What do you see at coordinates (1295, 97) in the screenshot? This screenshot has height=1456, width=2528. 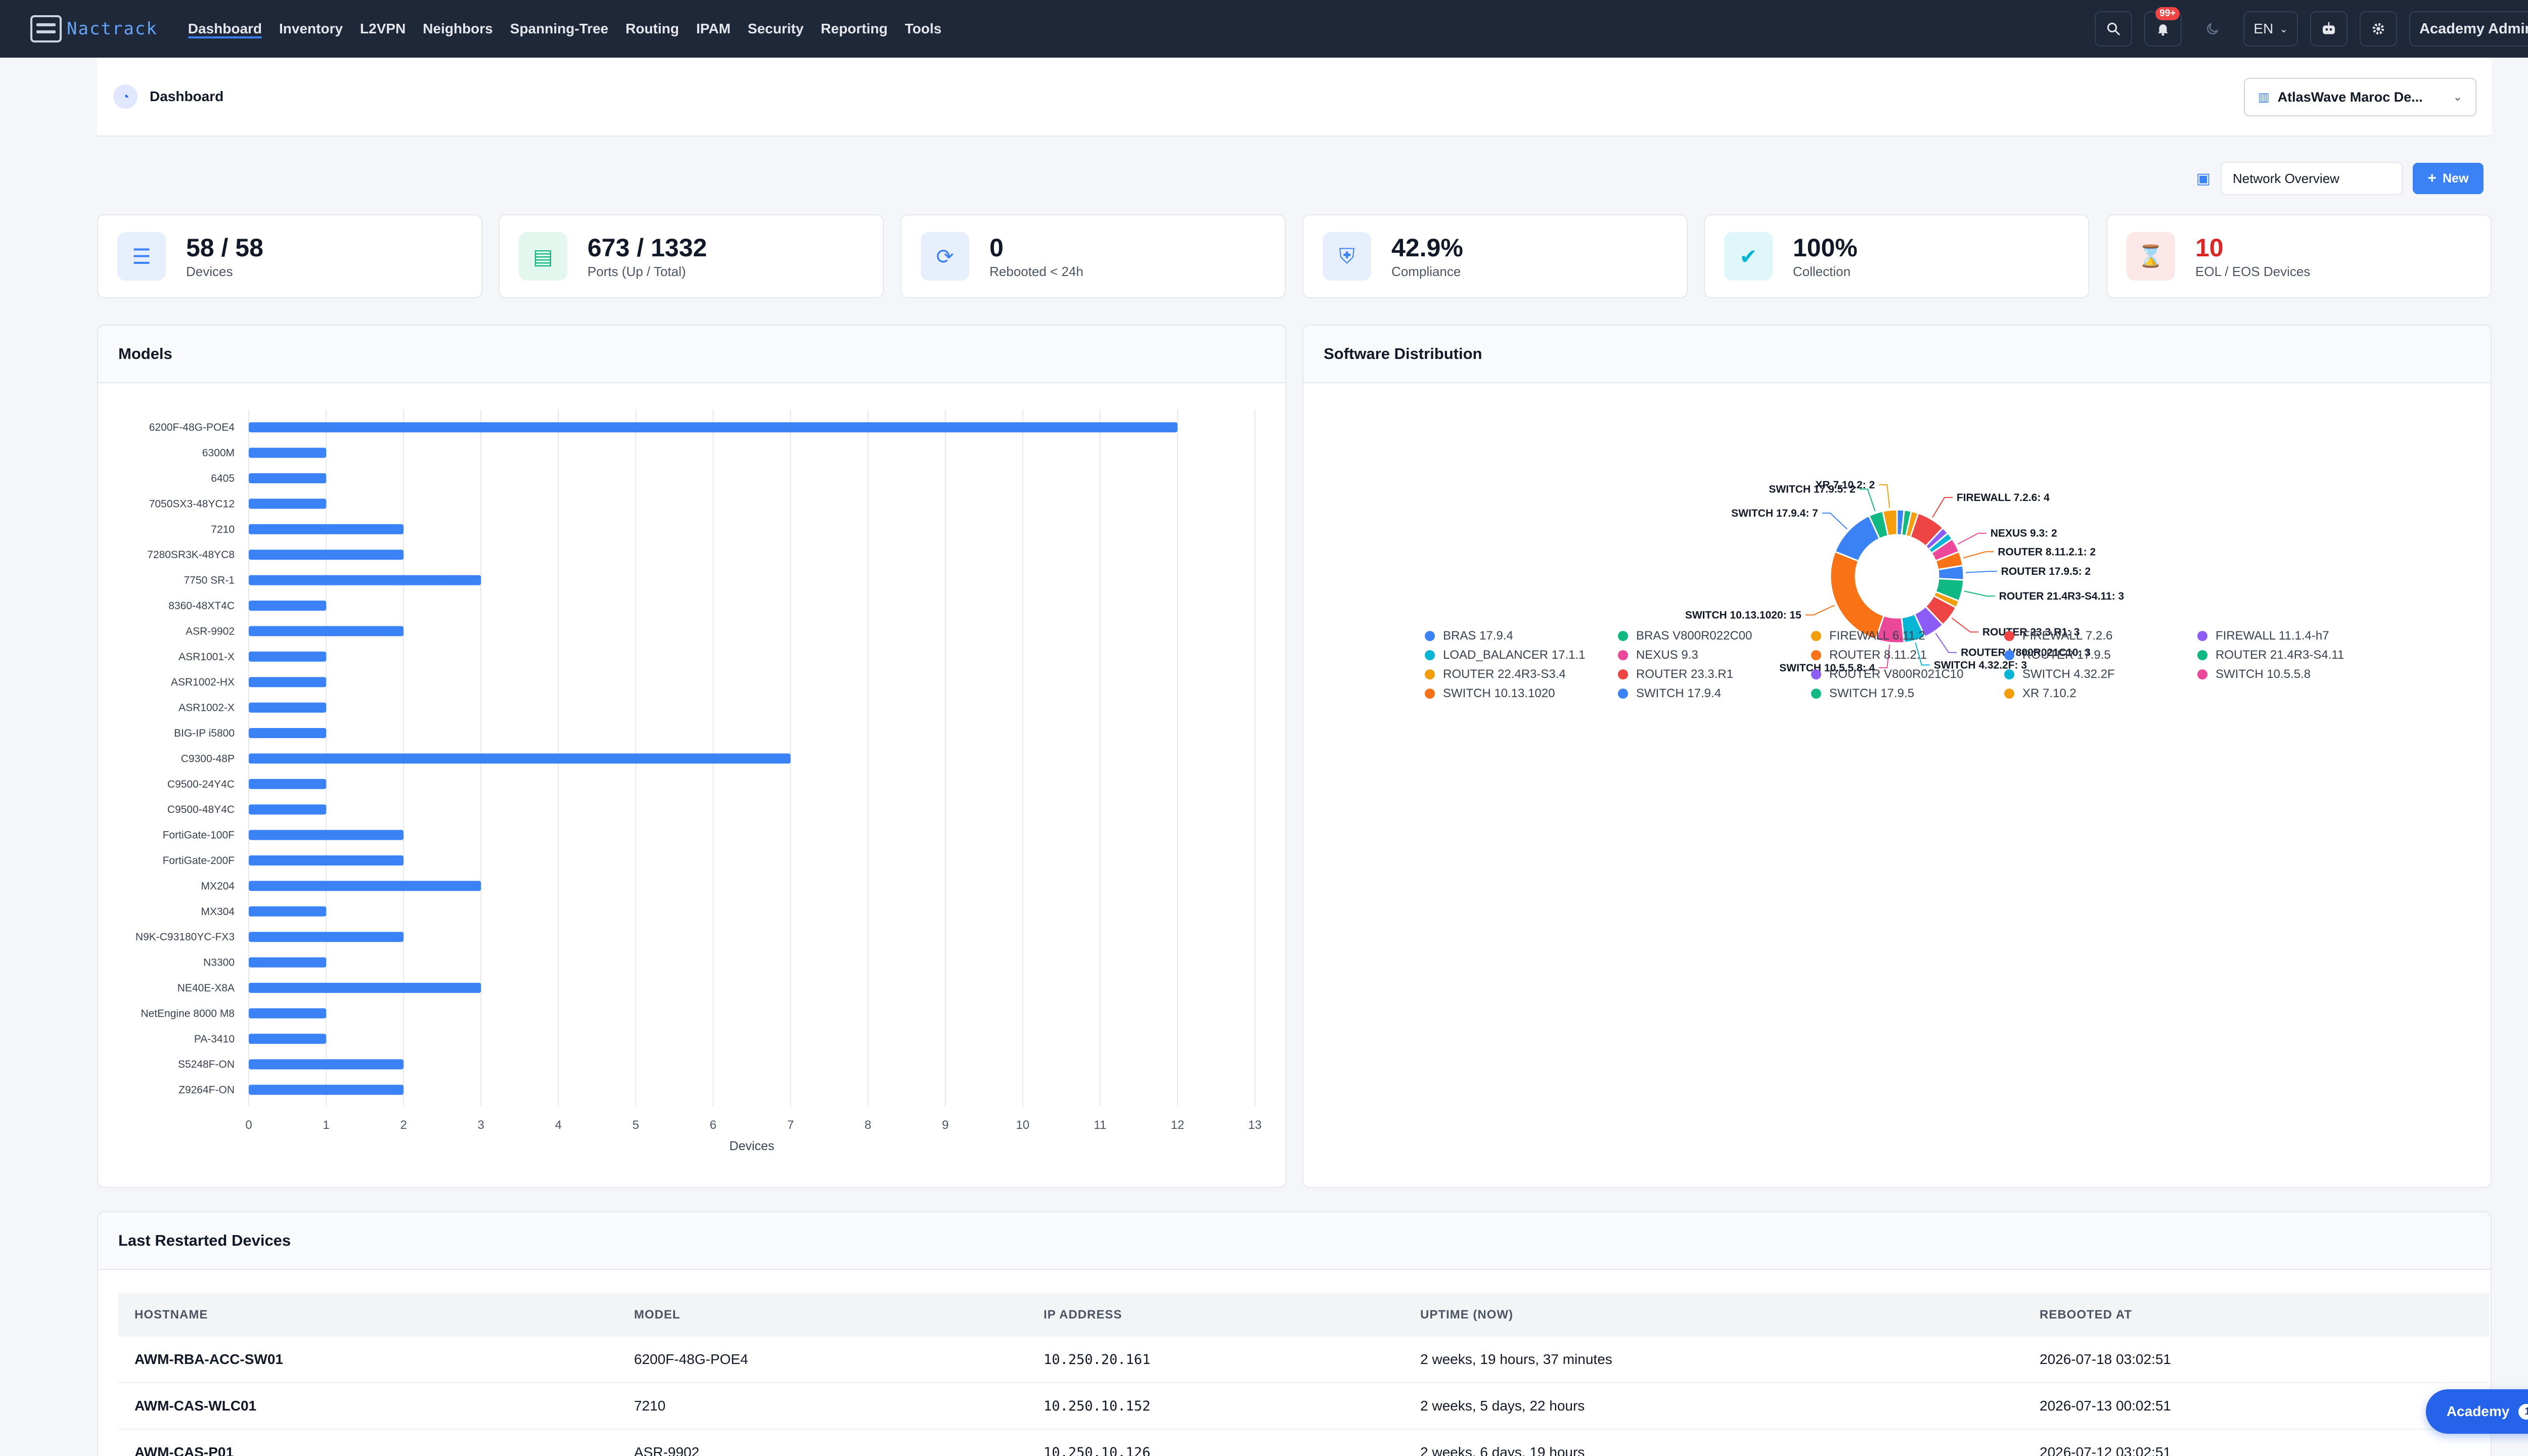 I see `page-header: ◔ Dashboard ▥ AtlasWave Maroc De... ⌄` at bounding box center [1295, 97].